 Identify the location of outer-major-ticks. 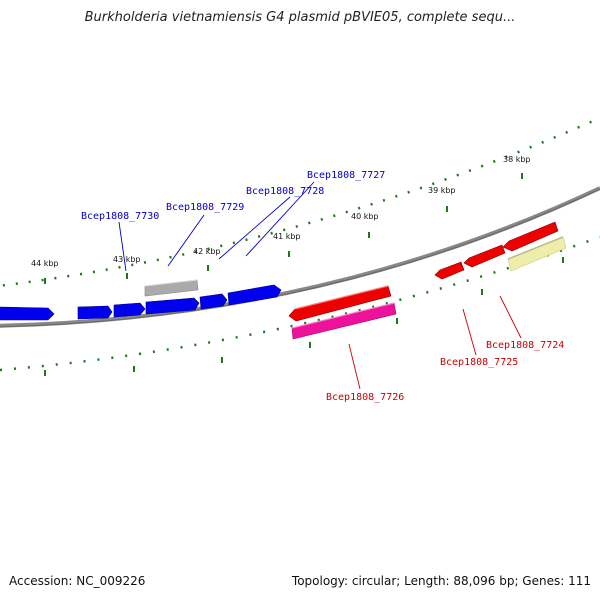
(283, 228).